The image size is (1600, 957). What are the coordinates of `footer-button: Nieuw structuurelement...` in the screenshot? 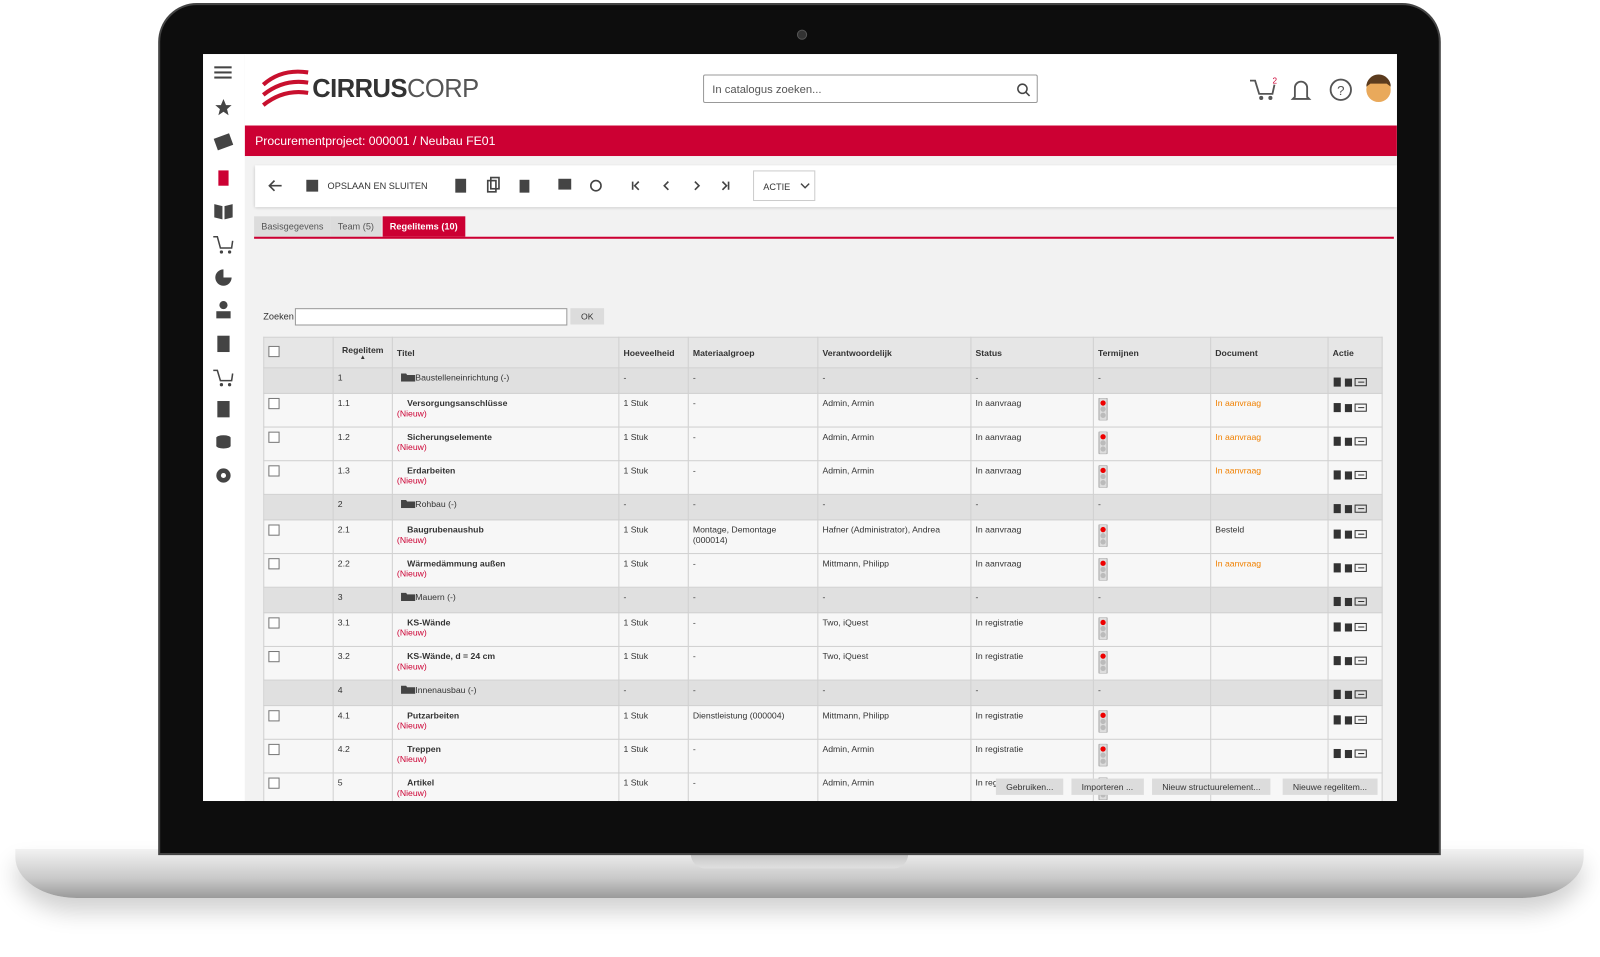 It's located at (1211, 786).